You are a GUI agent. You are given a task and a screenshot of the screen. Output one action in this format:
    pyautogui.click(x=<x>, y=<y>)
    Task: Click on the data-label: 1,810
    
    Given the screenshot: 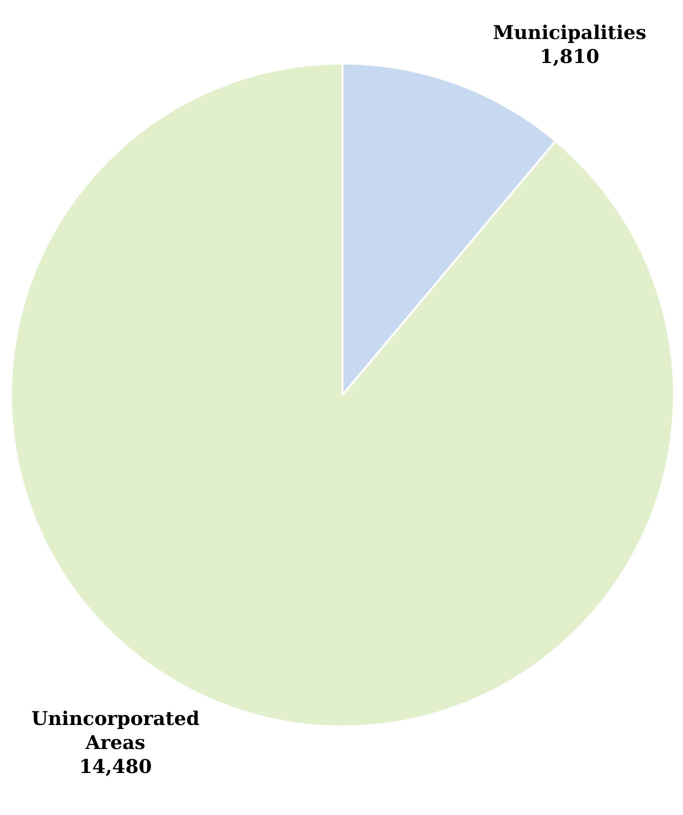 What is the action you would take?
    pyautogui.click(x=570, y=57)
    